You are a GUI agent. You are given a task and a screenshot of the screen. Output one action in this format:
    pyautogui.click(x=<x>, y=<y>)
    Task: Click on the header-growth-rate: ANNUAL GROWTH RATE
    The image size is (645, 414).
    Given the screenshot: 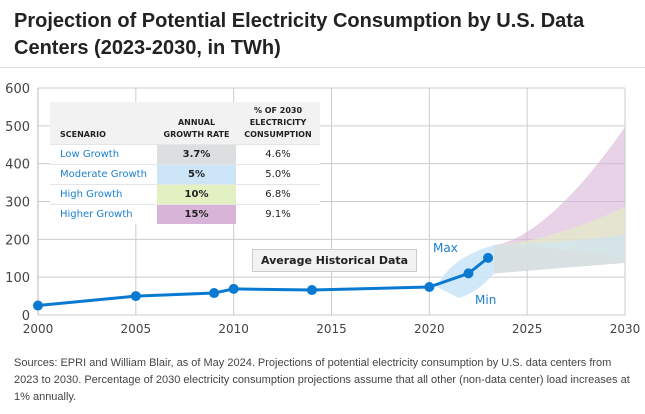 What is the action you would take?
    pyautogui.click(x=196, y=123)
    